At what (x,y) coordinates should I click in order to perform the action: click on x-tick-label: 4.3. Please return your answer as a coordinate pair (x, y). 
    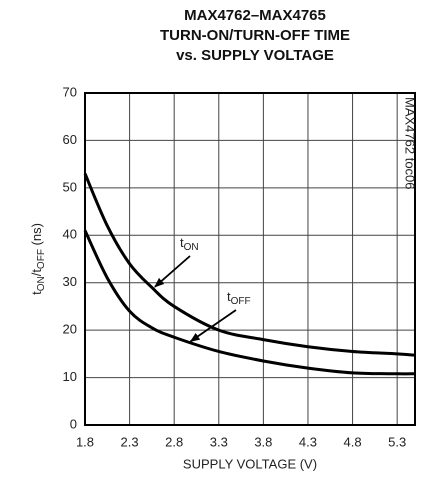
    Looking at the image, I should click on (308, 441).